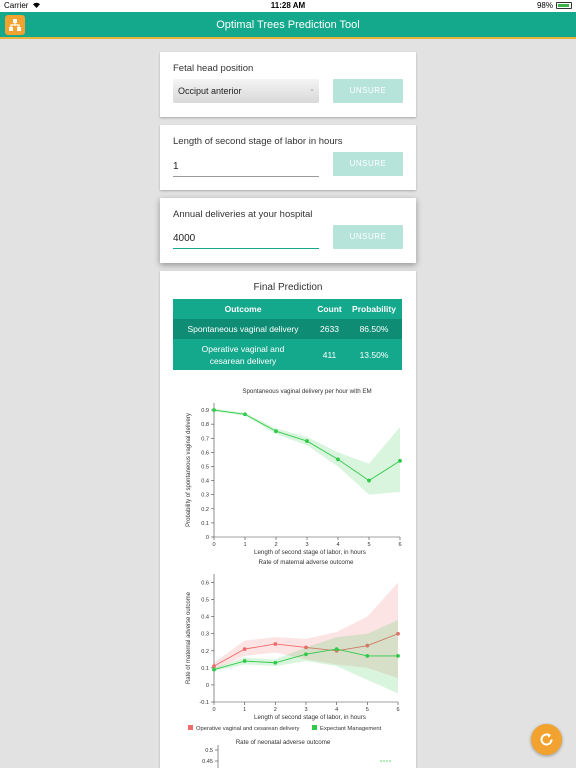 This screenshot has width=576, height=768. I want to click on y-tick-label: 0.7, so click(205, 439).